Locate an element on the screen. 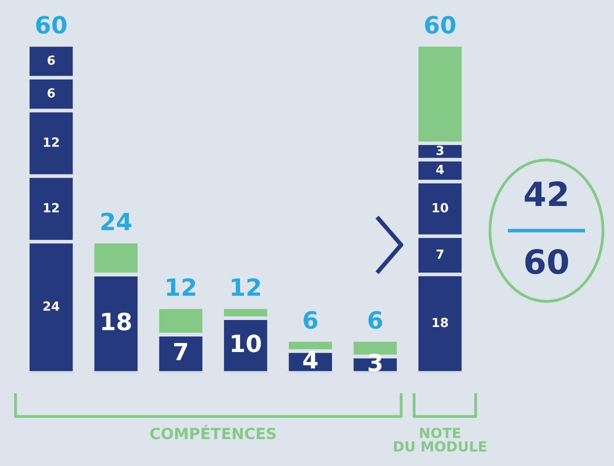  text: NOTE DU MODULE is located at coordinates (440, 440).